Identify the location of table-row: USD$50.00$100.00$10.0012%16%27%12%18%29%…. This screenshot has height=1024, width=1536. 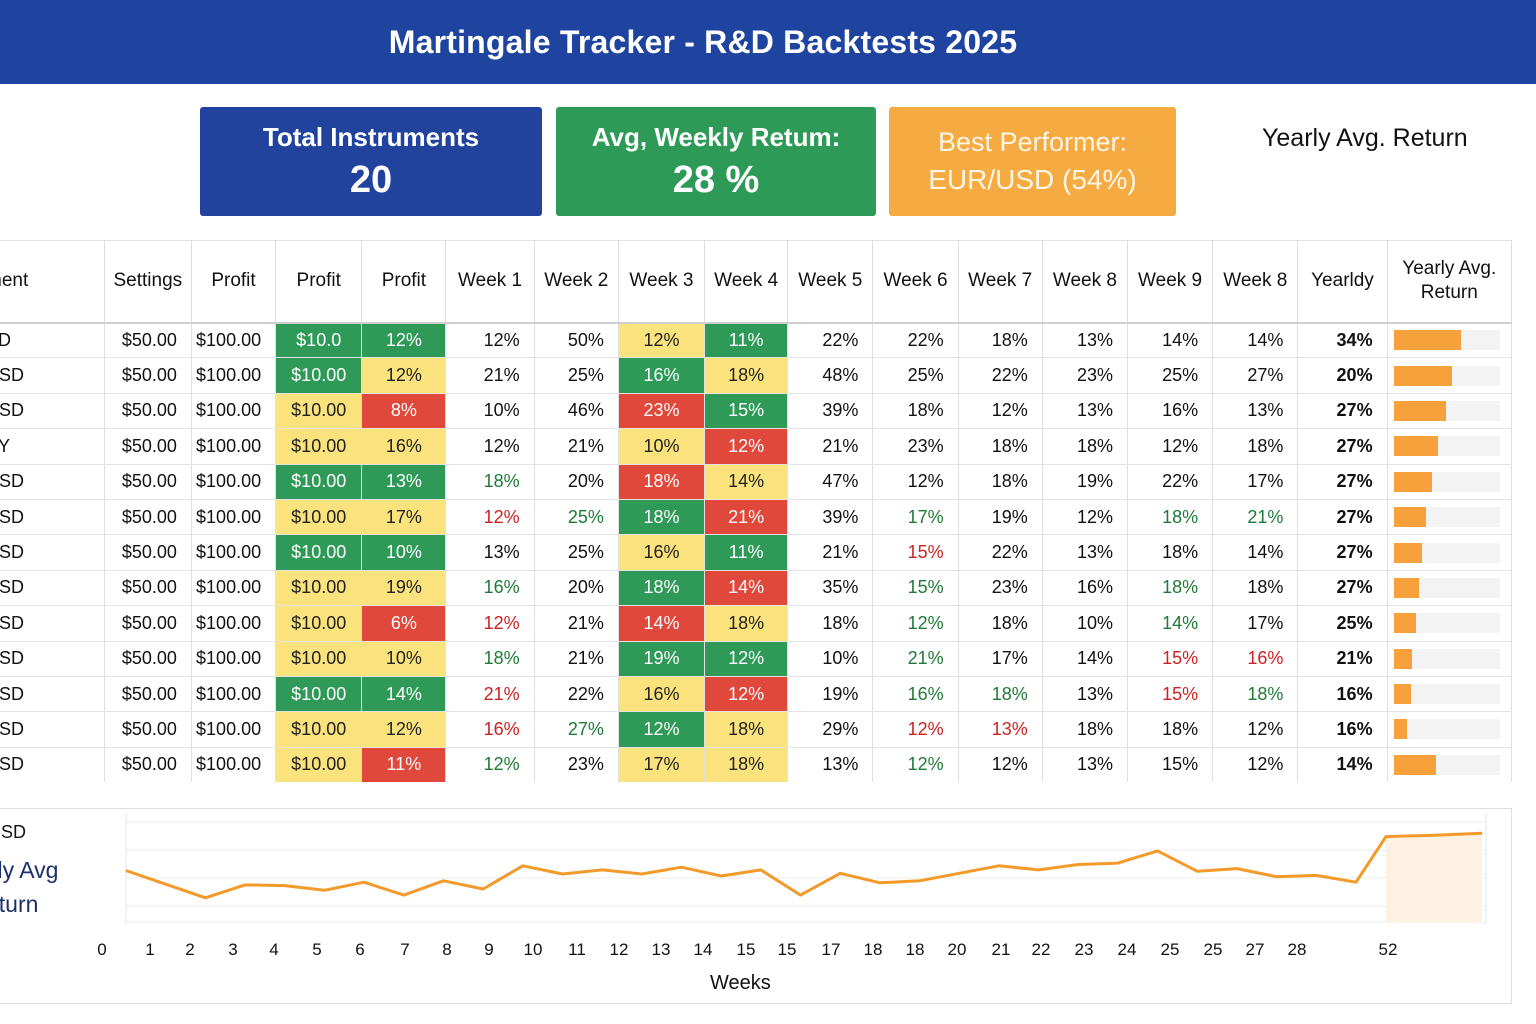
(756, 729).